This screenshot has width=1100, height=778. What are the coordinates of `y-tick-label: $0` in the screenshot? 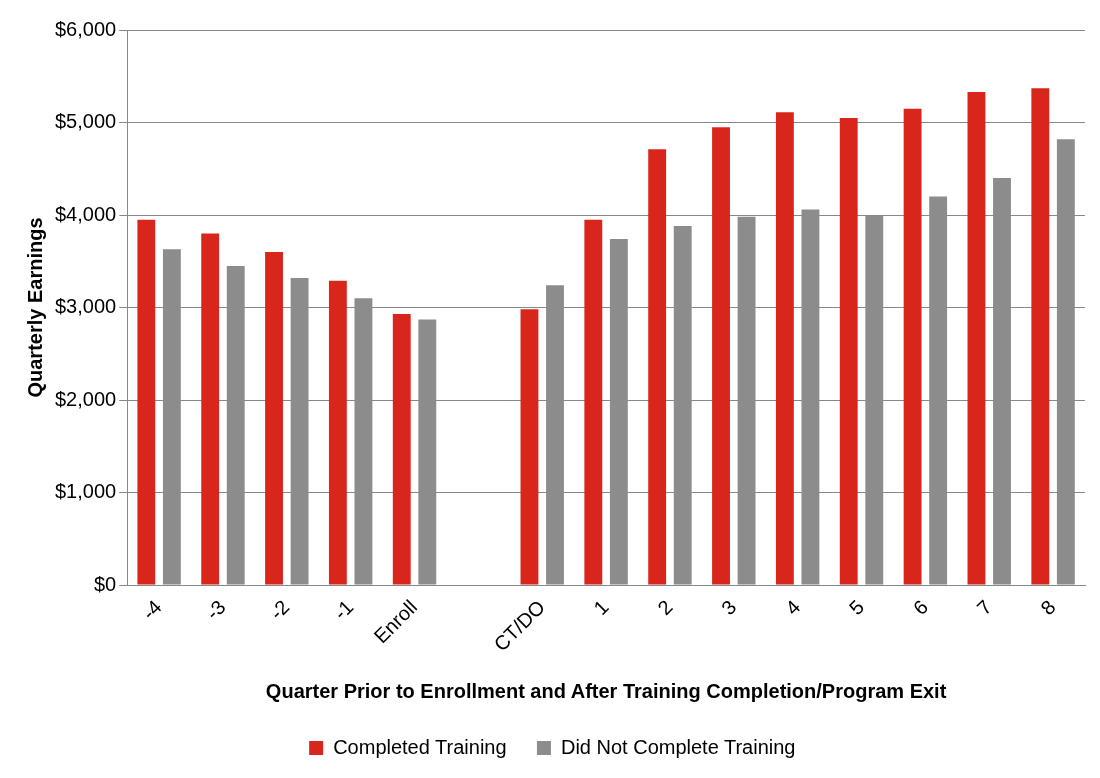 It's located at (105, 583).